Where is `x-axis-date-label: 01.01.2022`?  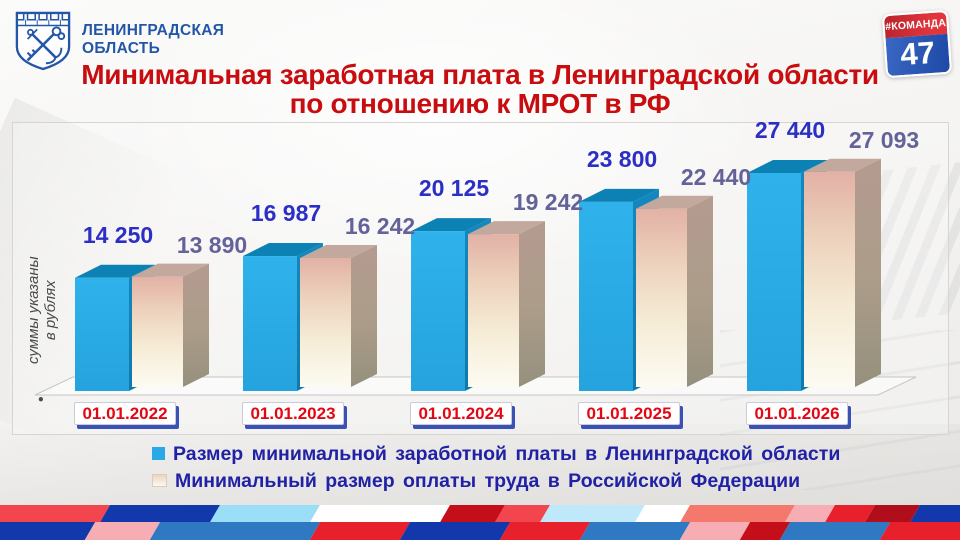 x-axis-date-label: 01.01.2022 is located at coordinates (125, 413).